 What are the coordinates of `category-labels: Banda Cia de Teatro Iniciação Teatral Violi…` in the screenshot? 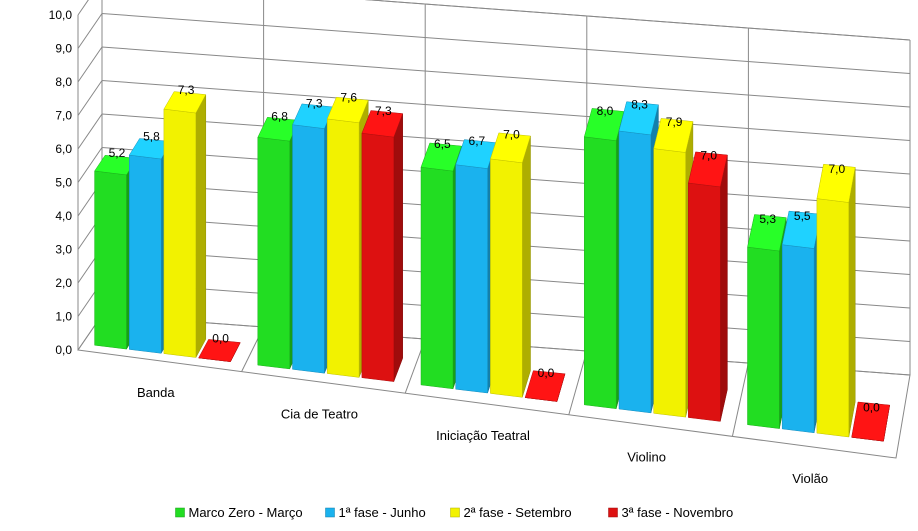 It's located at (482, 435).